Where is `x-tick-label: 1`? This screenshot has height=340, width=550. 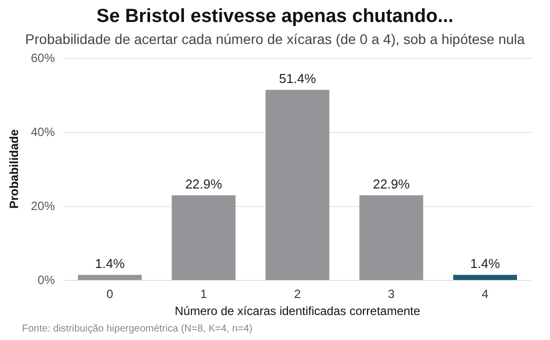
x-tick-label: 1 is located at coordinates (204, 294).